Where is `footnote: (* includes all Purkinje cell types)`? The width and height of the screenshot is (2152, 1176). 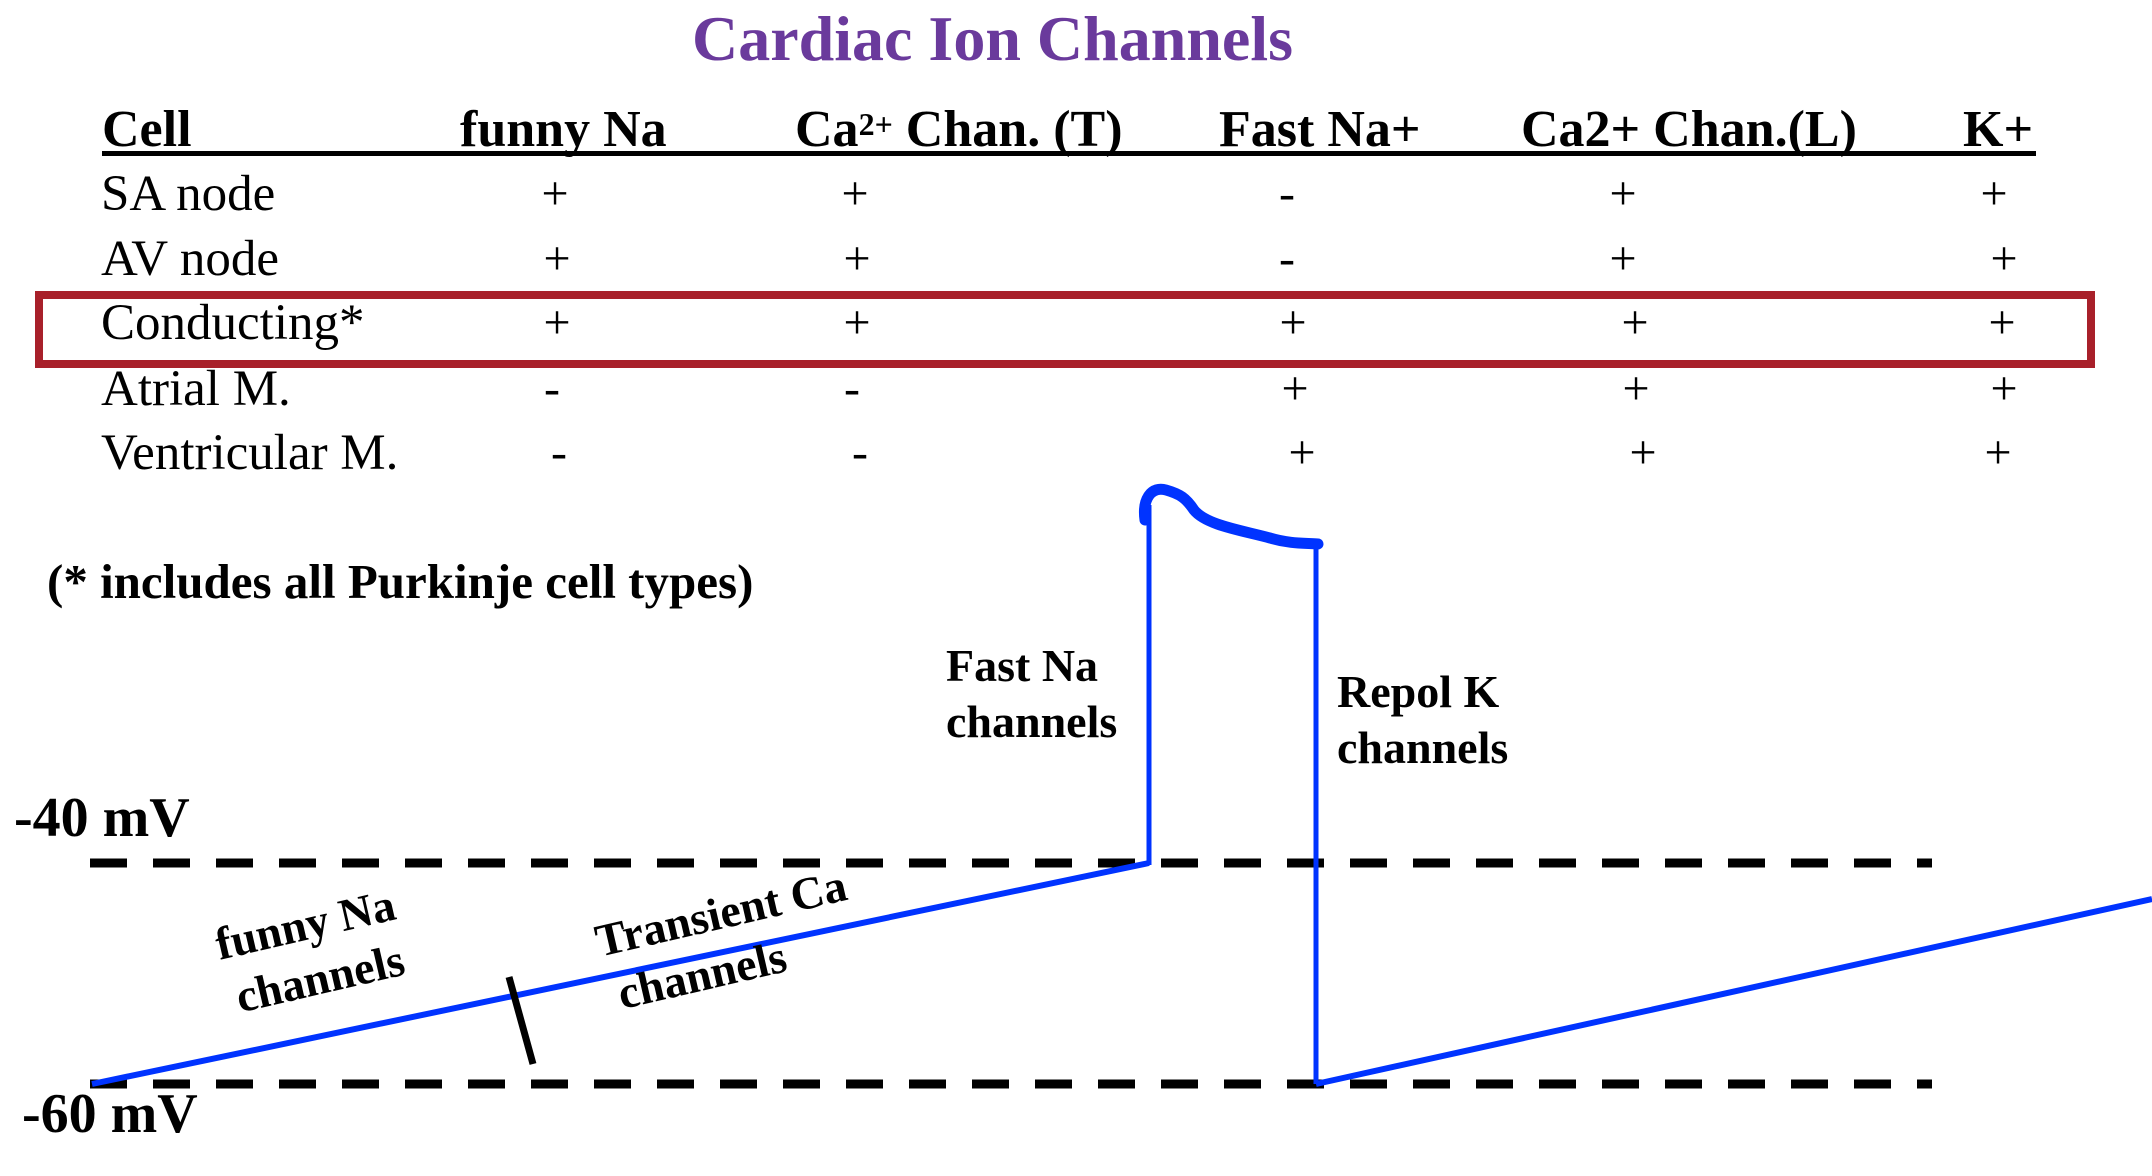
footnote: (* includes all Purkinje cell types) is located at coordinates (400, 581).